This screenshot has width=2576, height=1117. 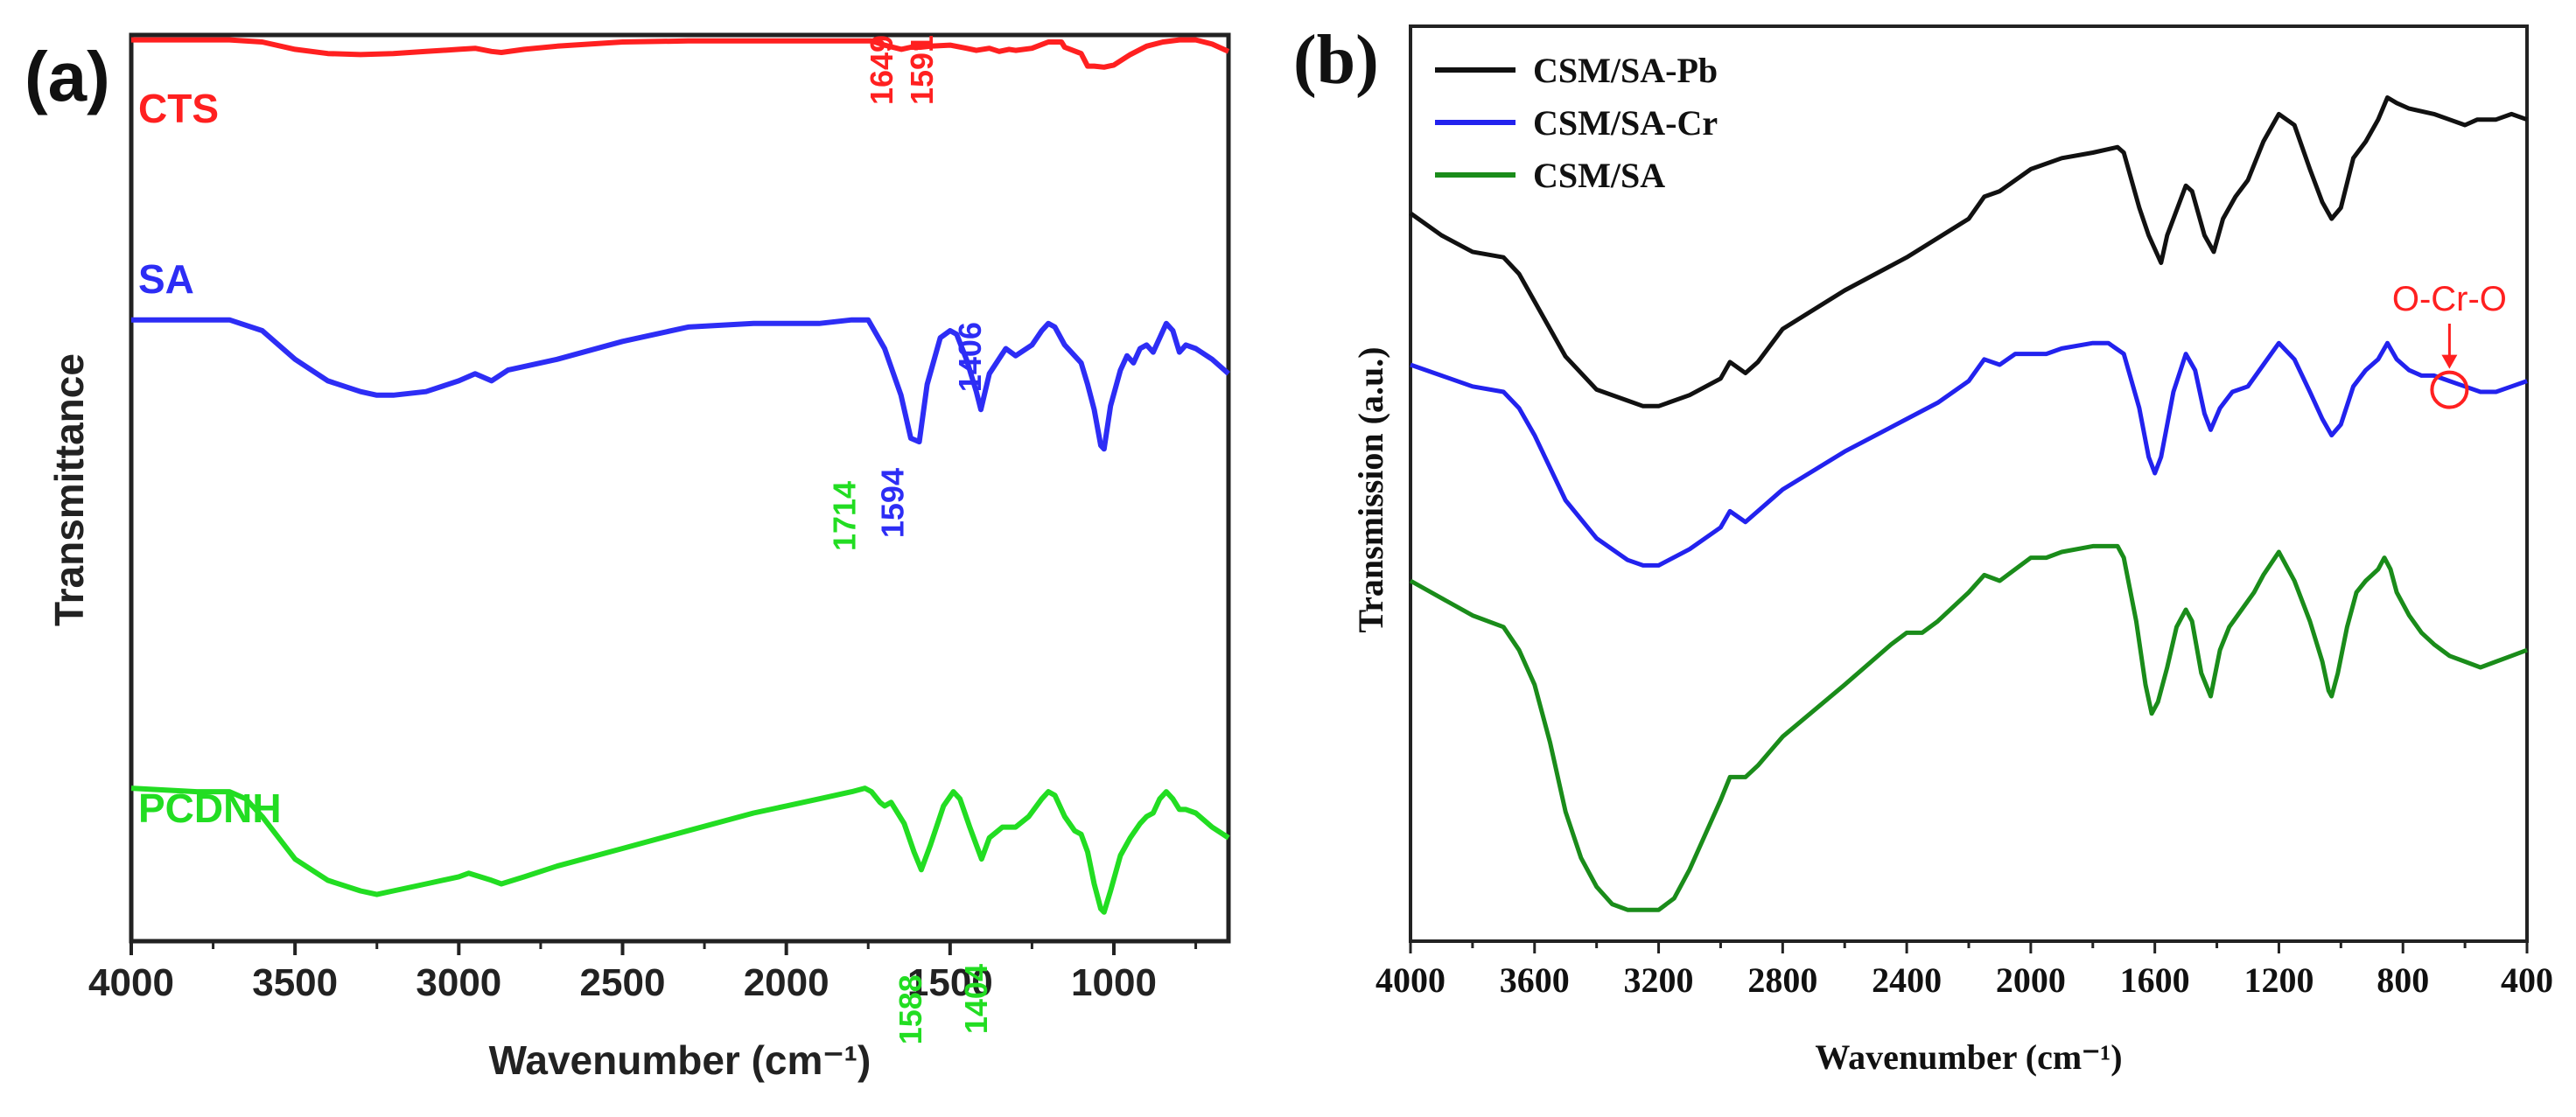 What do you see at coordinates (1964, 971) in the screenshot?
I see `panel-b-x-ticks: 4000 3600 3200 2800 2400 2000 1600 1200 800 400` at bounding box center [1964, 971].